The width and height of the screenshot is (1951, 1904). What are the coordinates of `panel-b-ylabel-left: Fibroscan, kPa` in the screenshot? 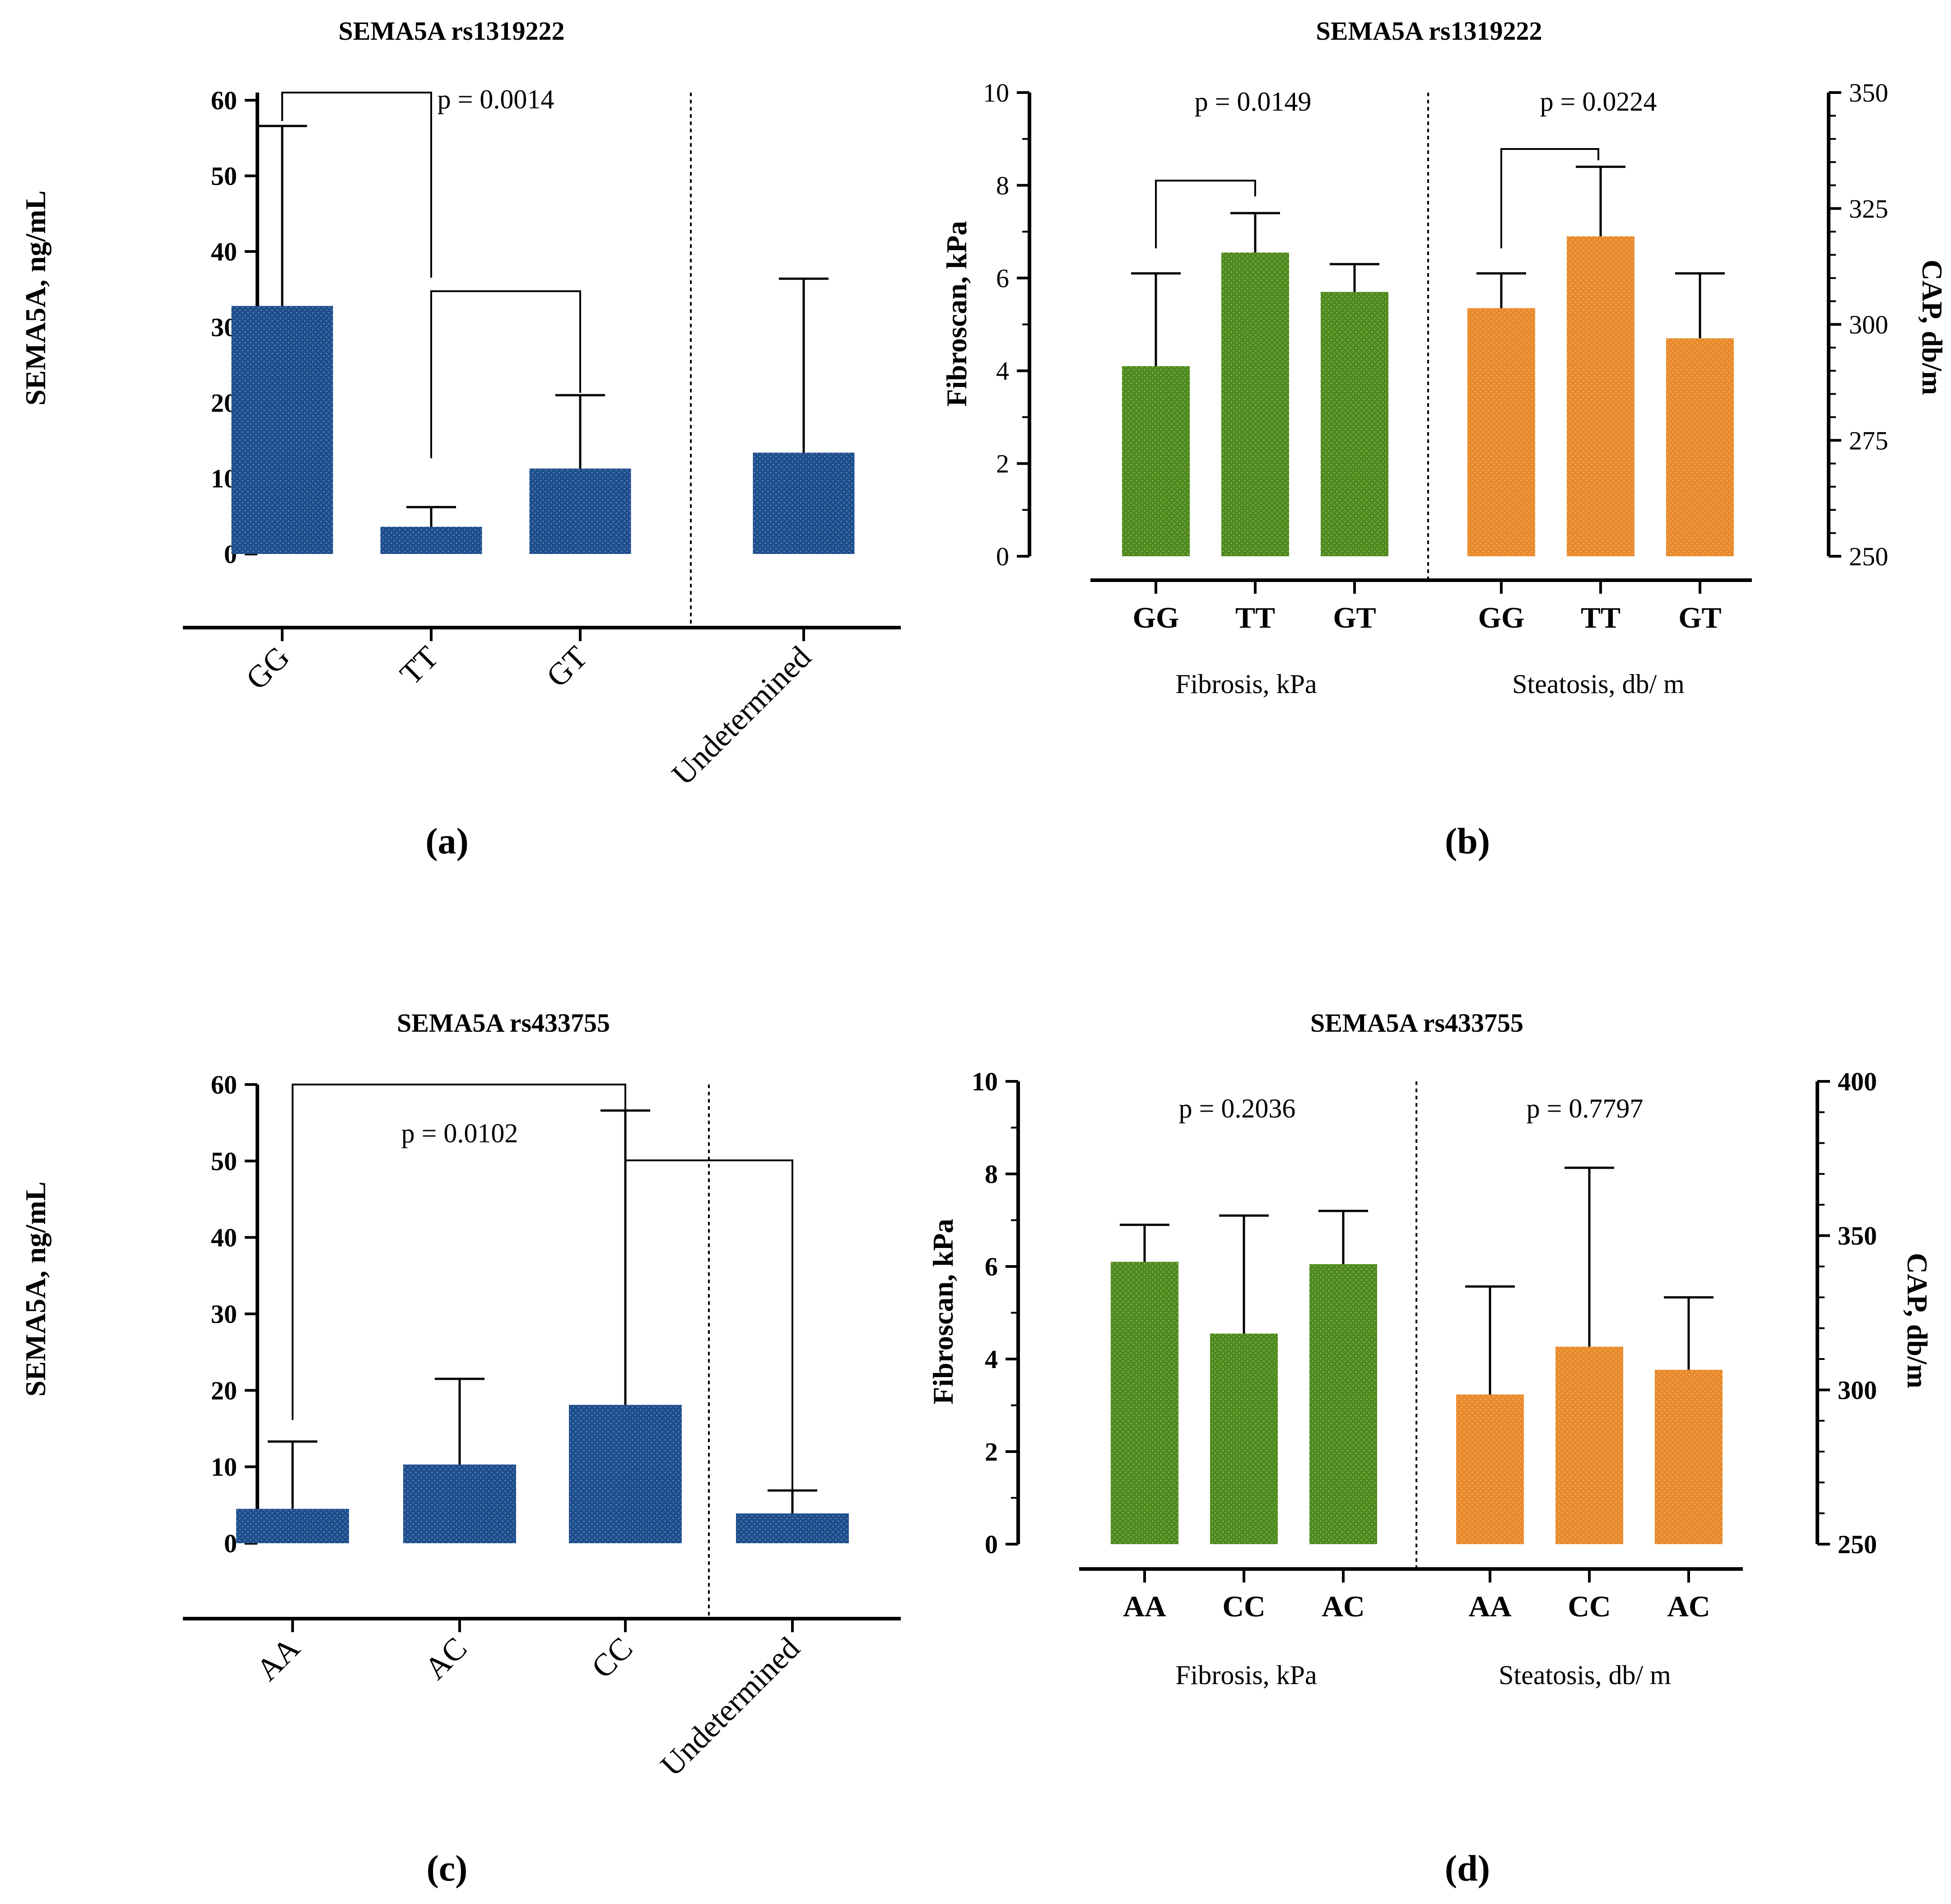 It's located at (957, 313).